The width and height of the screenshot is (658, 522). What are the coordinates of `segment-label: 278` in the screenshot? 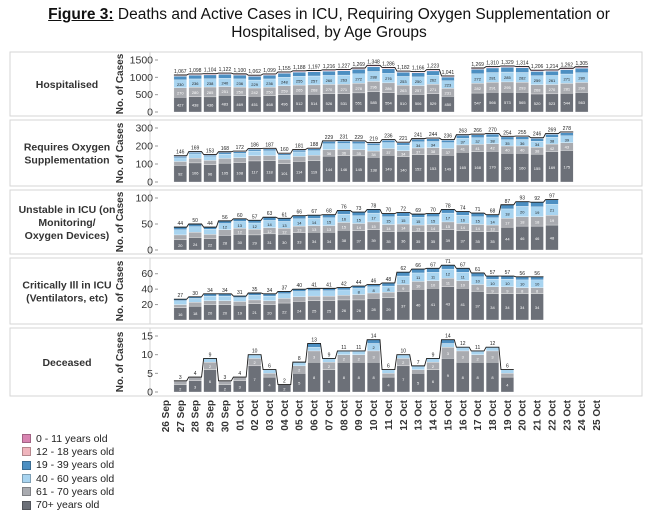 It's located at (358, 88).